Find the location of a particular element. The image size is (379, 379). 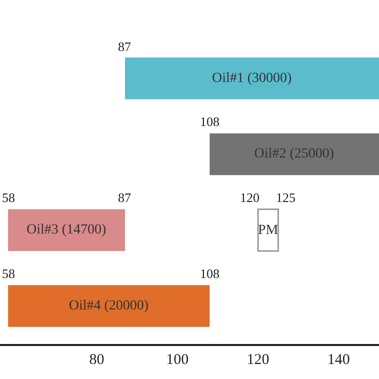

data-label: Oil#2 (25000) is located at coordinates (294, 154).